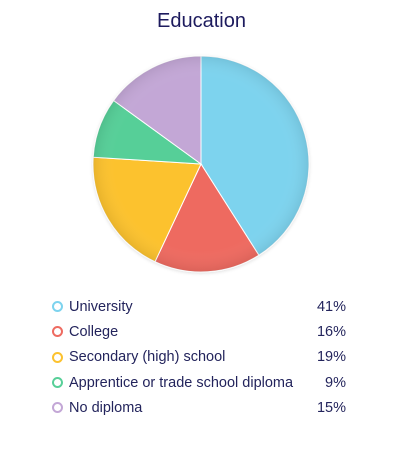 The width and height of the screenshot is (403, 460). What do you see at coordinates (147, 357) in the screenshot?
I see `legend-label: Secondary (high) school` at bounding box center [147, 357].